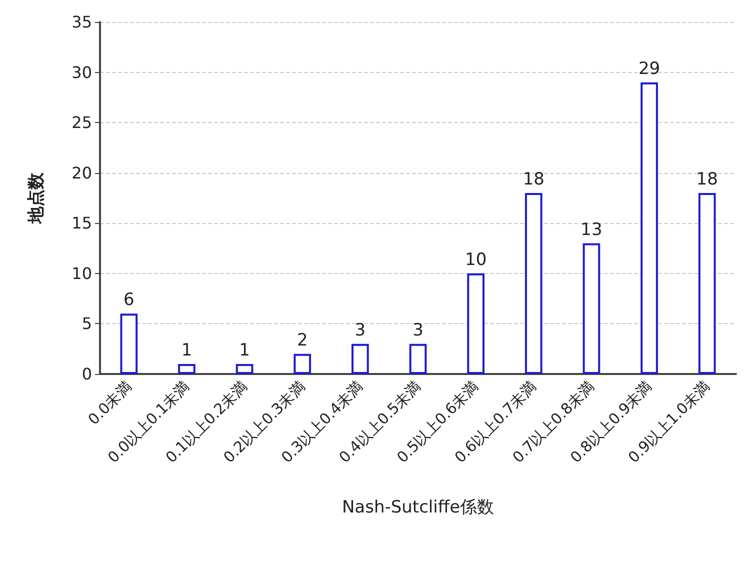  Describe the element at coordinates (36, 198) in the screenshot. I see `y-axis-title: 地点数` at that location.